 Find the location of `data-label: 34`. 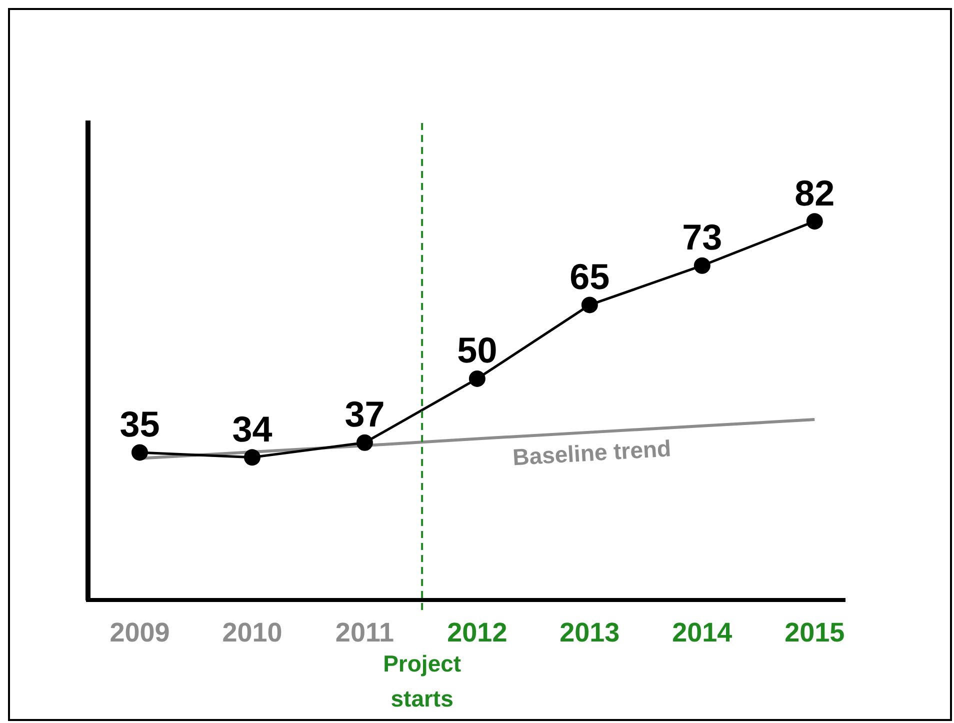

data-label: 34 is located at coordinates (252, 429).